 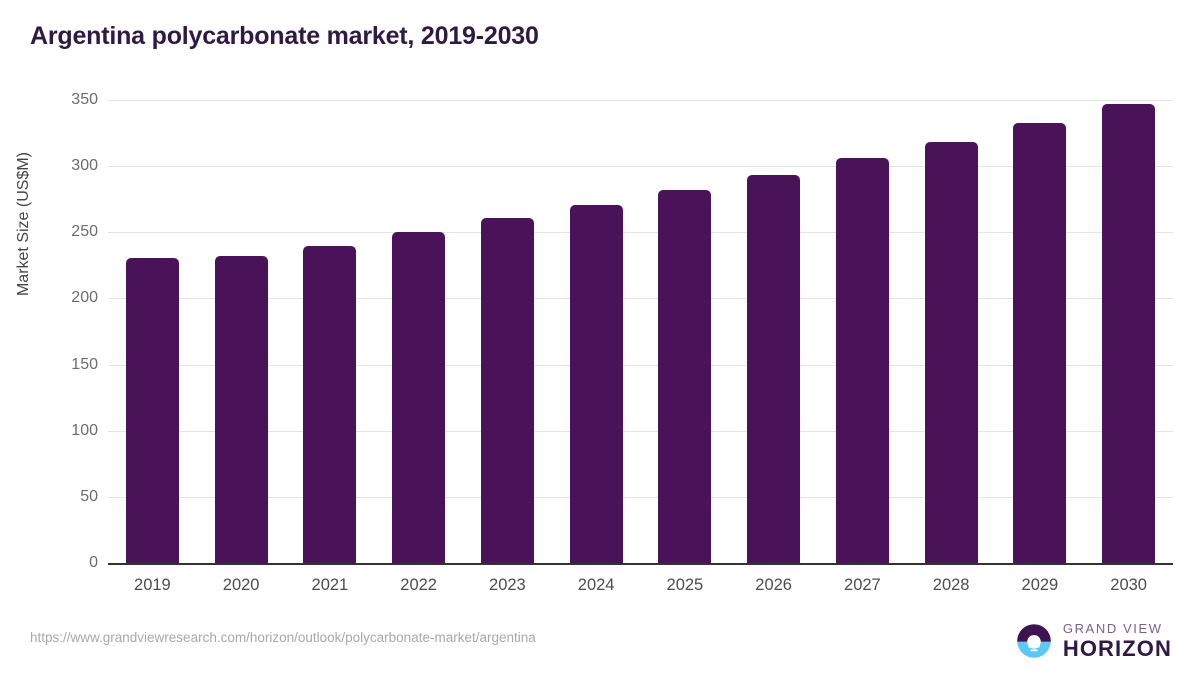 What do you see at coordinates (84, 430) in the screenshot?
I see `y-axis-tick-label: 100` at bounding box center [84, 430].